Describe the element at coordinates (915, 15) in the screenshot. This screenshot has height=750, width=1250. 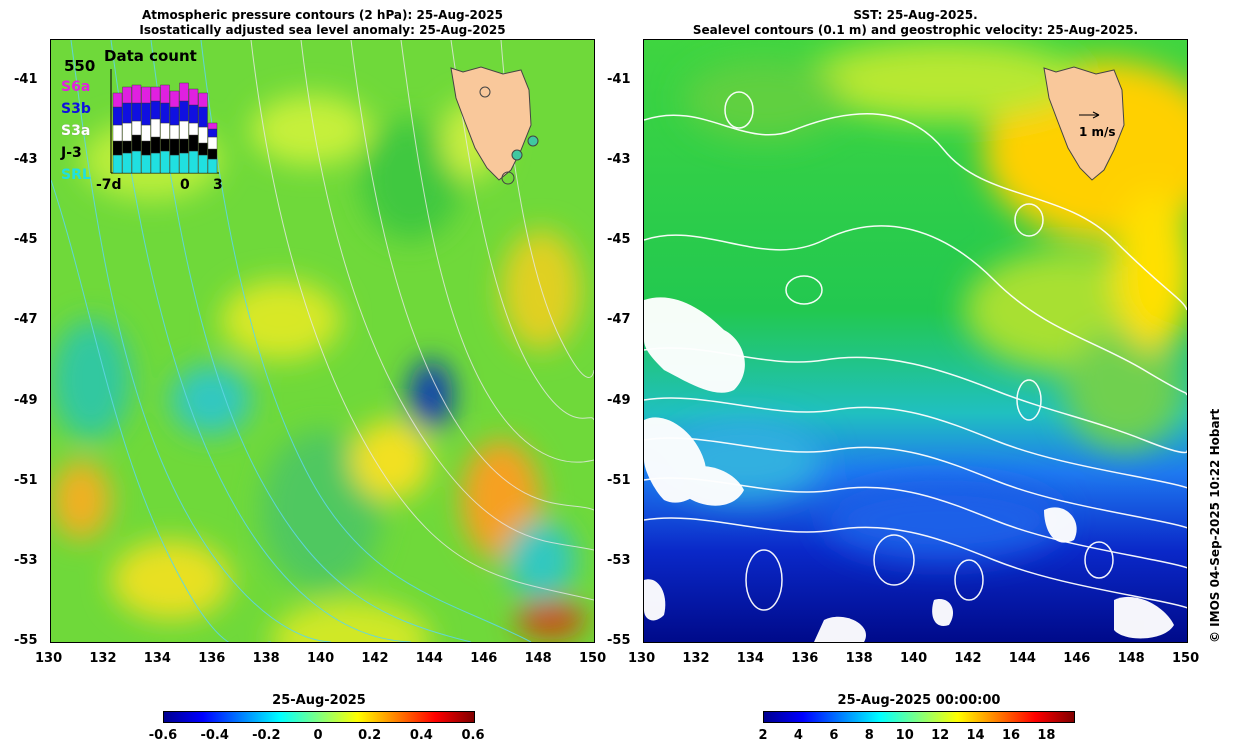
I see `right-title-line1: SST: 25-Aug-2025.` at that location.